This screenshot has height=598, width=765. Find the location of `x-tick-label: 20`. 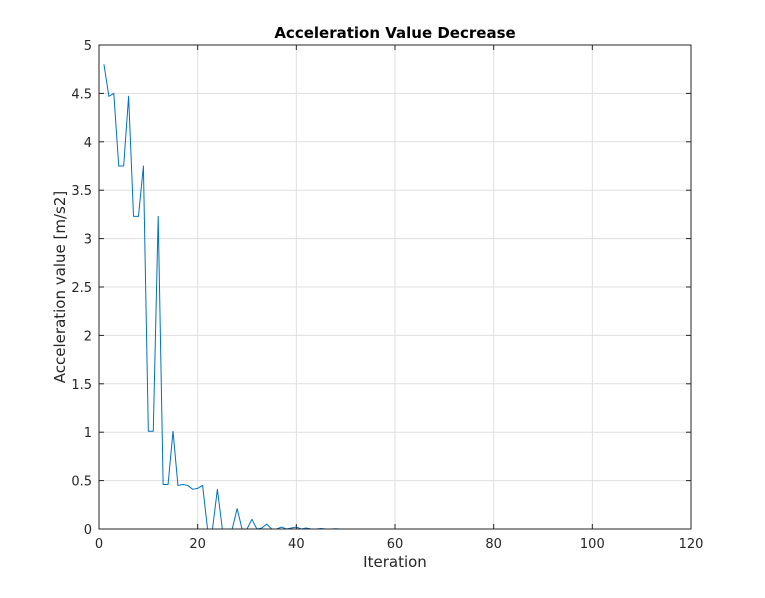

x-tick-label: 20 is located at coordinates (197, 544).